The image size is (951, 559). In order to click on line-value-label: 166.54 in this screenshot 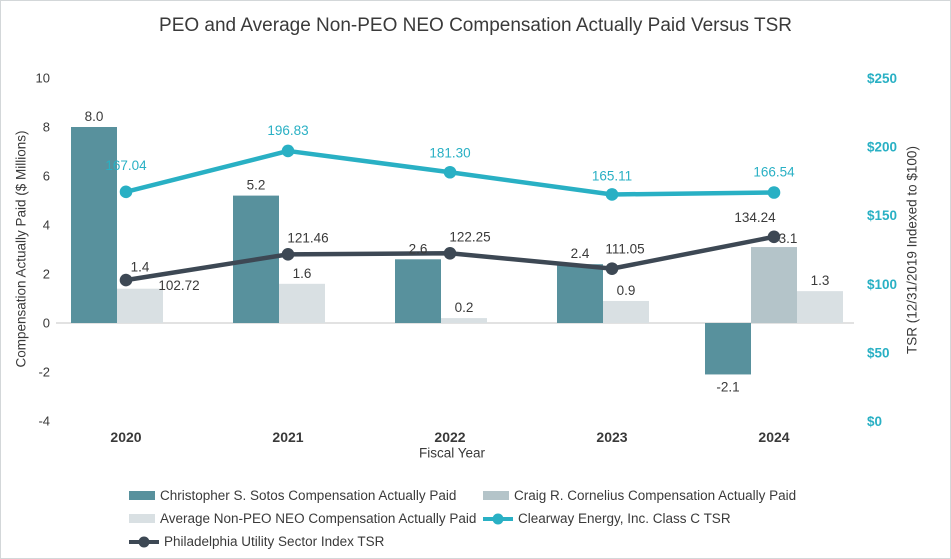, I will do `click(774, 172)`.